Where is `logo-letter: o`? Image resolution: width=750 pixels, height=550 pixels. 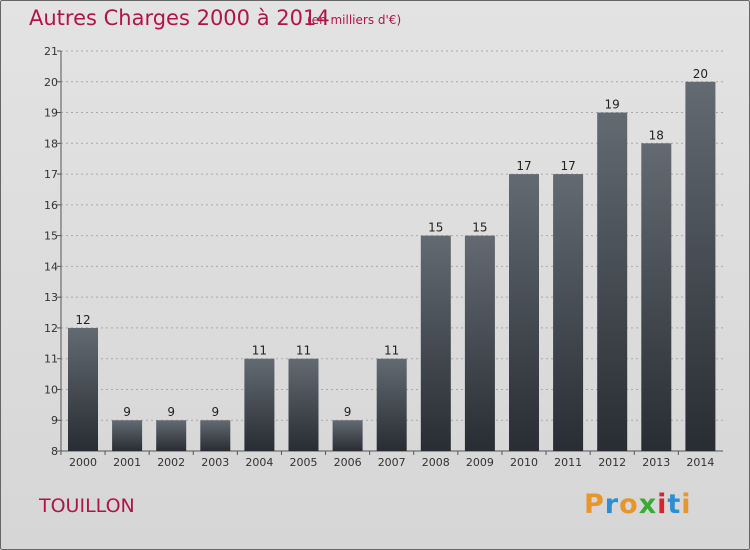
logo-letter: o is located at coordinates (629, 504).